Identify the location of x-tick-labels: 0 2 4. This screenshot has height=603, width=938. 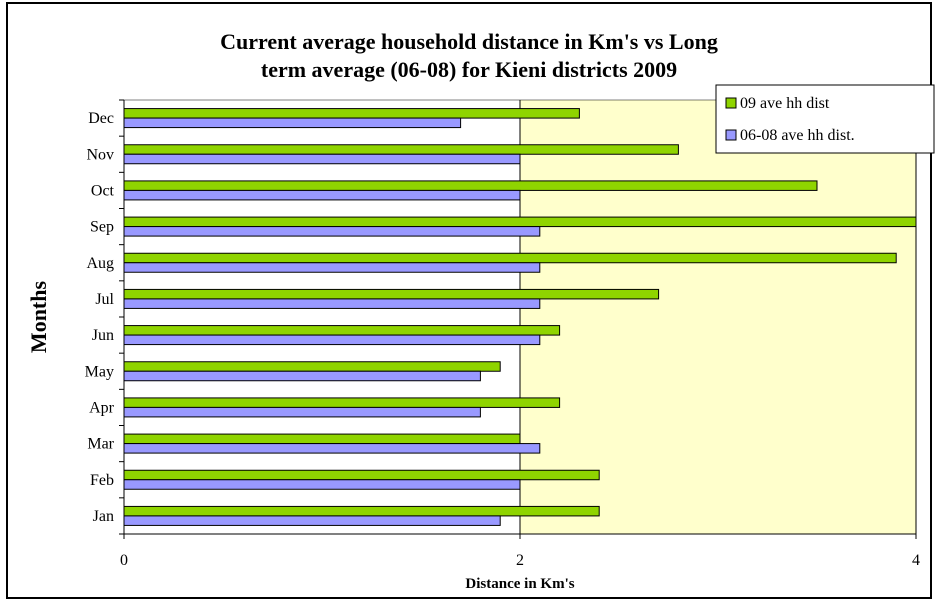
(520, 560).